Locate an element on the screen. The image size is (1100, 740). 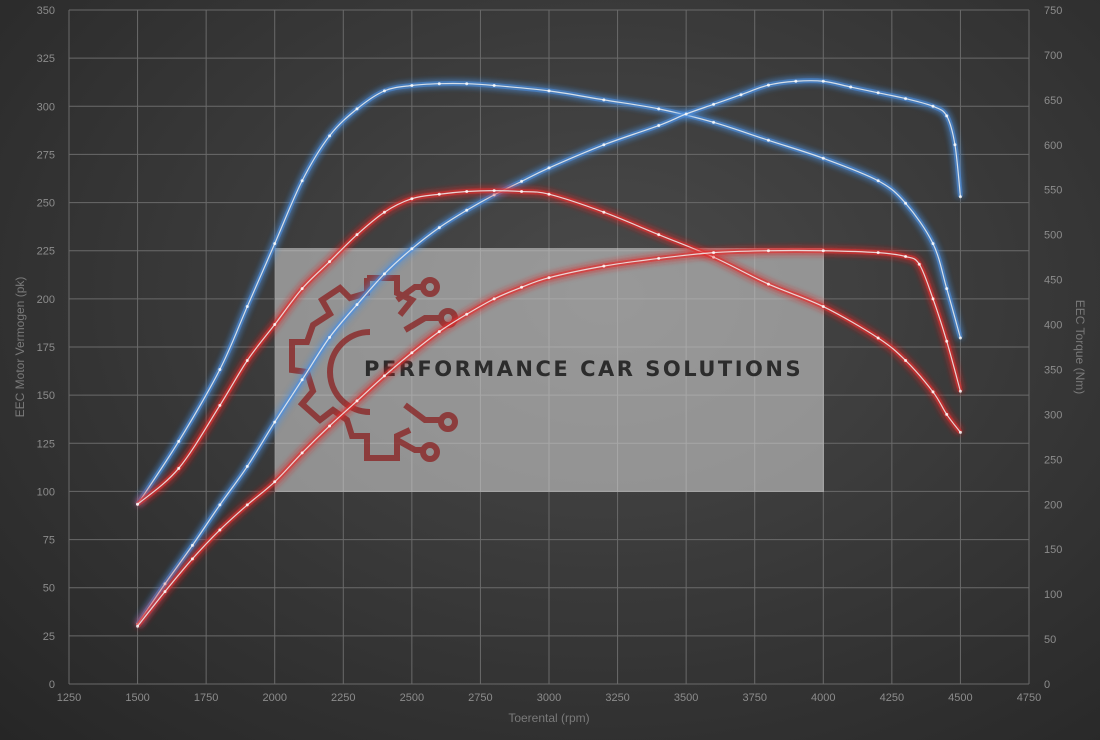
left-tick-label: 175 is located at coordinates (46, 348).